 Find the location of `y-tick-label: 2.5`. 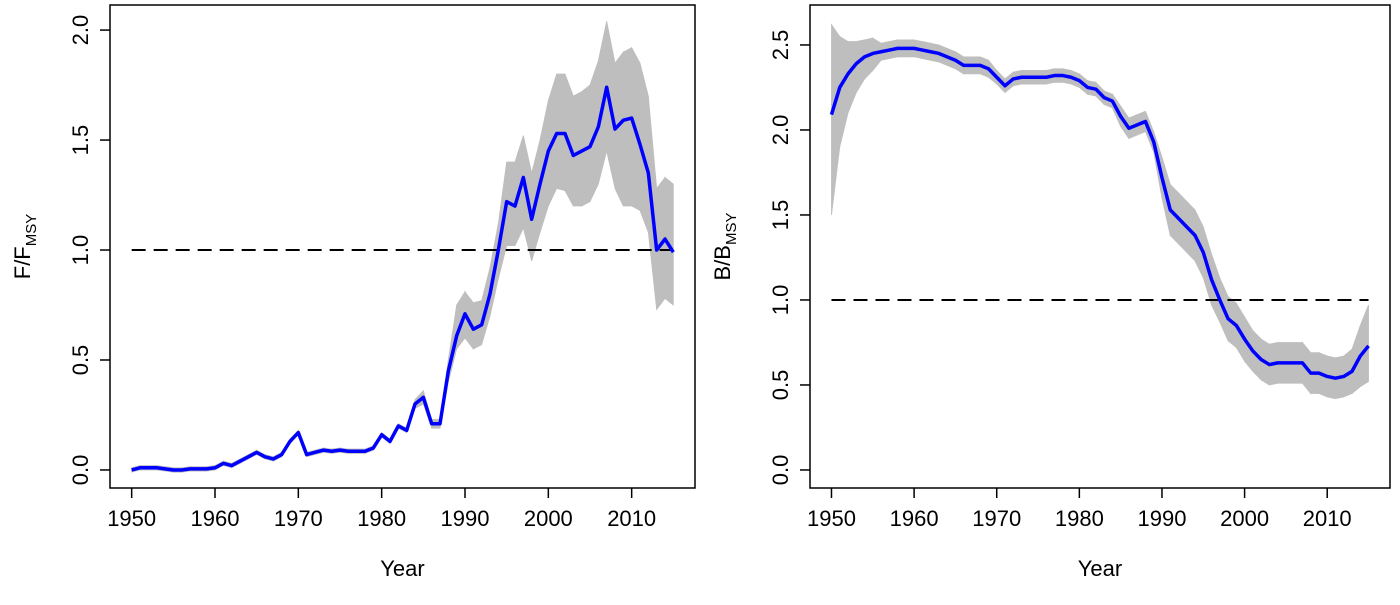

y-tick-label: 2.5 is located at coordinates (780, 45).